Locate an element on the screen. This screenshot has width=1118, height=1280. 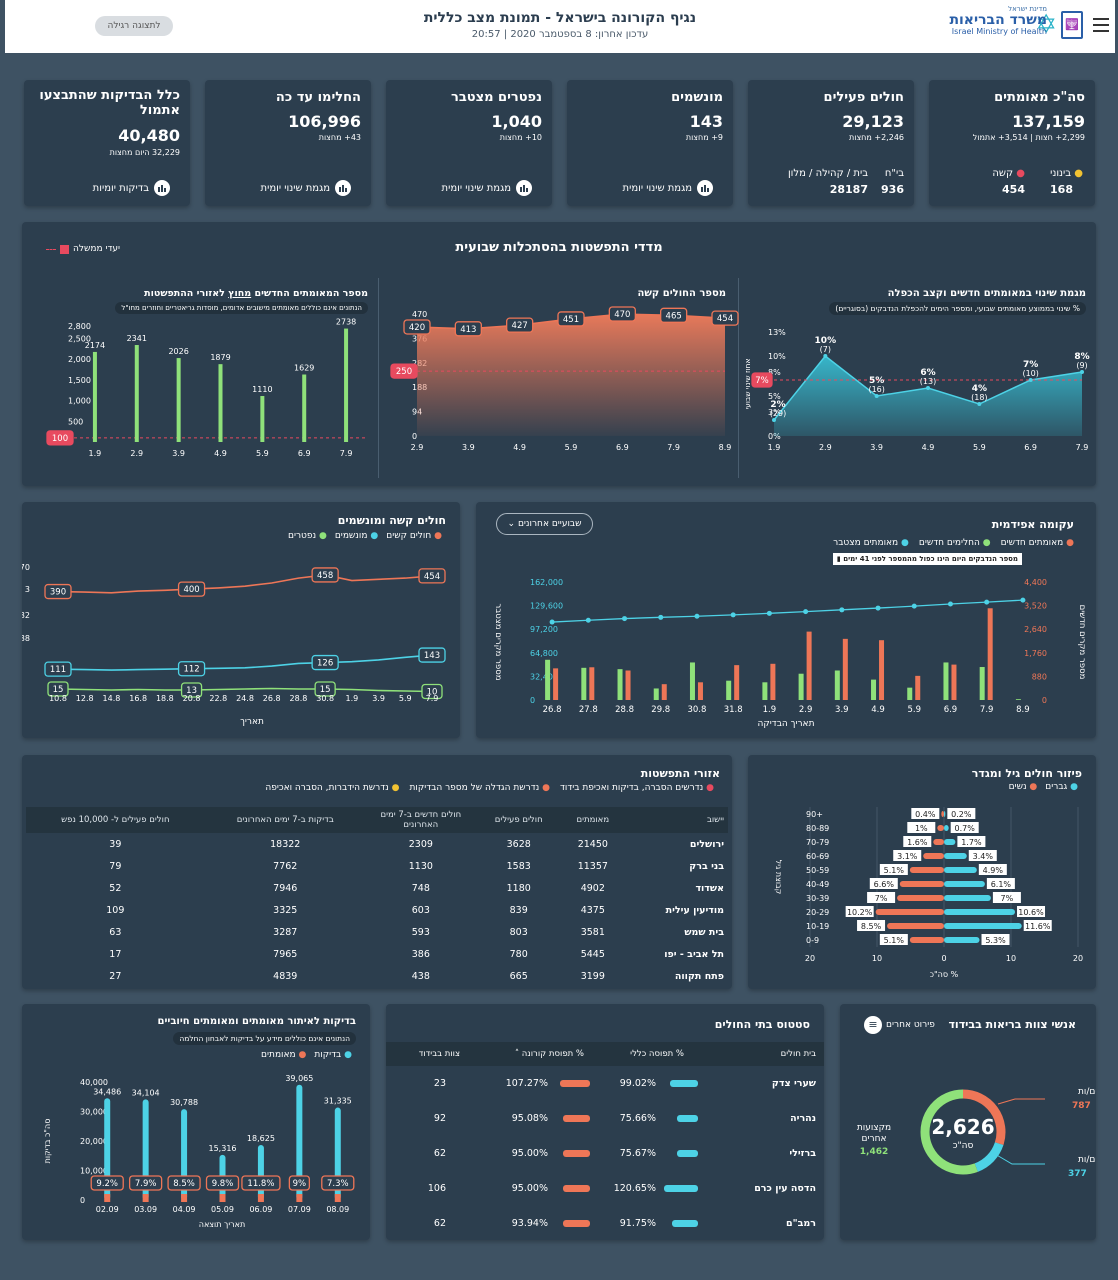
table-cell: 665 is located at coordinates (518, 976).